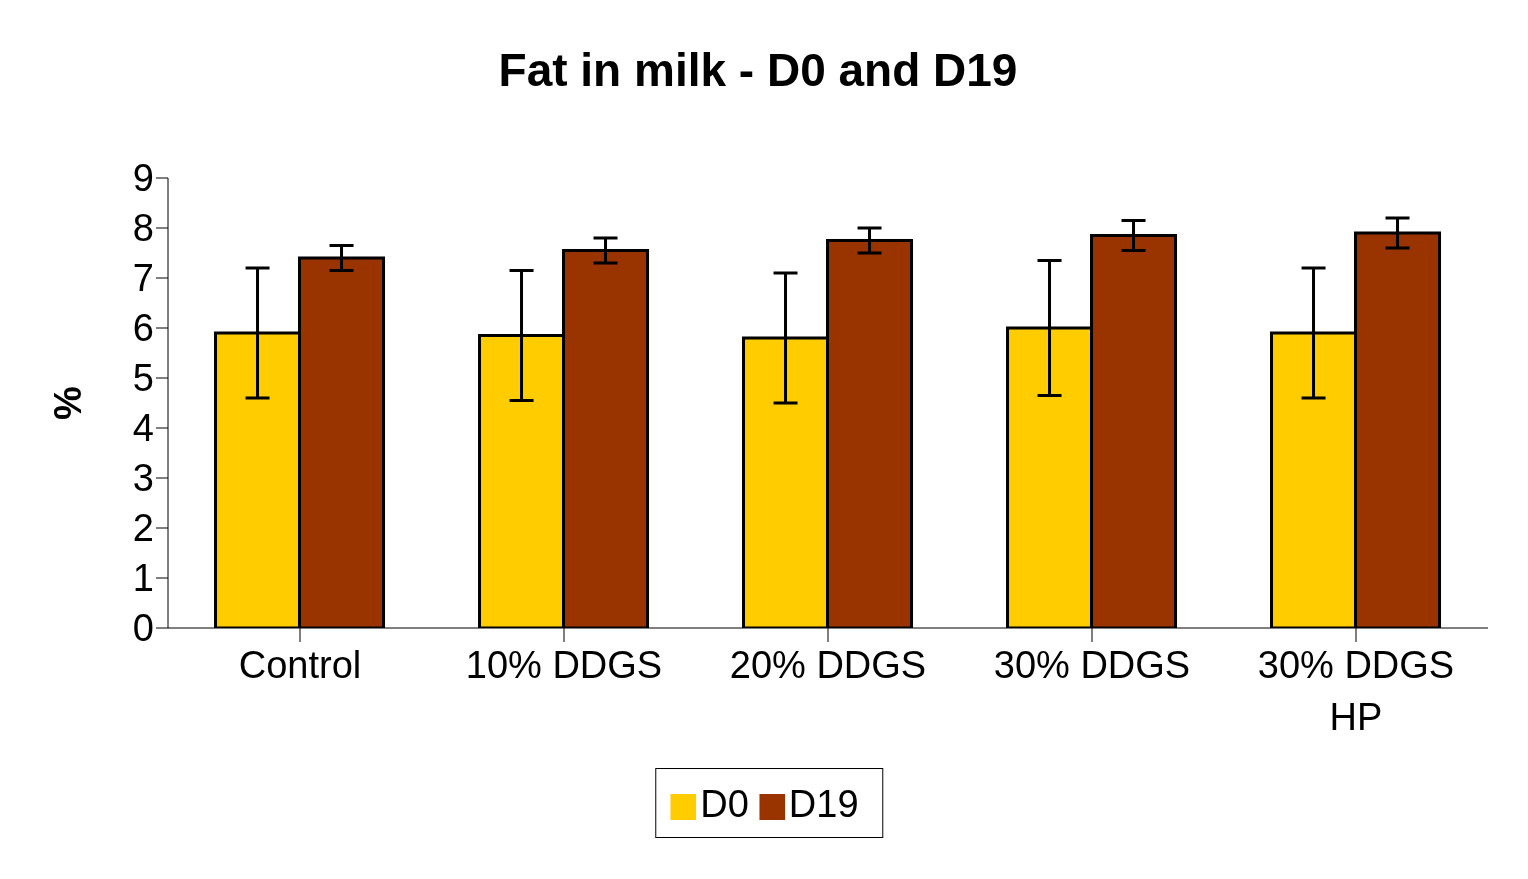 The width and height of the screenshot is (1528, 879). I want to click on y-tick-label: 4, so click(143, 428).